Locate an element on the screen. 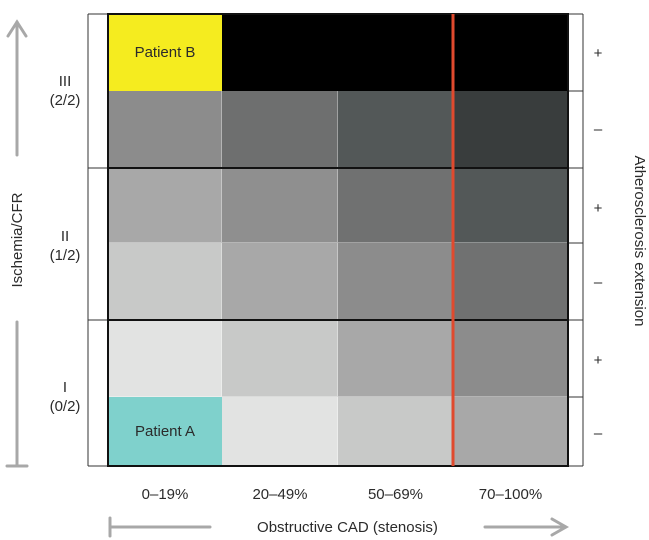 The image size is (649, 540). group-label-ii: II (1/2) is located at coordinates (65, 246).